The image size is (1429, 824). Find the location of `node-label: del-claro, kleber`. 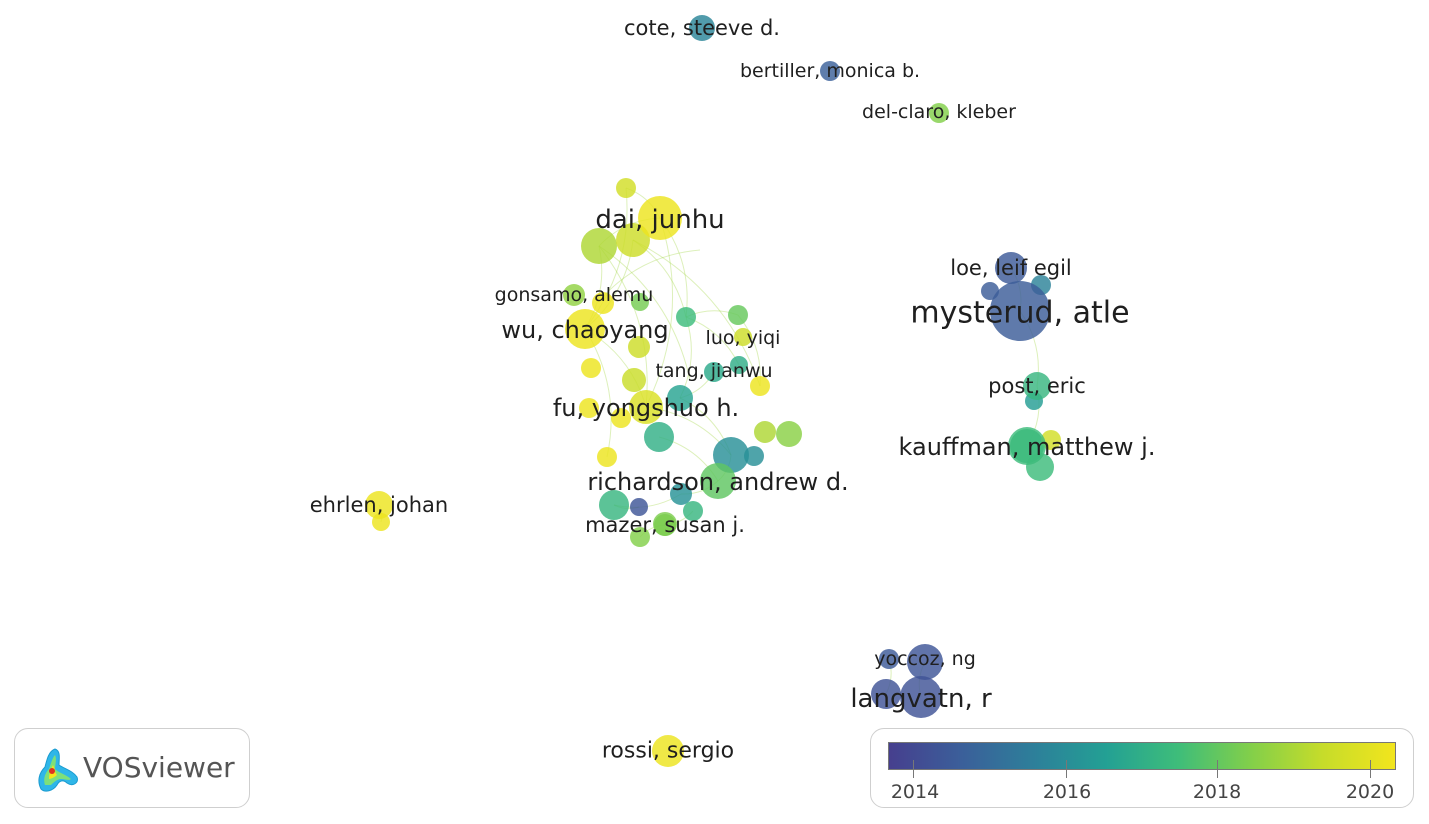

node-label: del-claro, kleber is located at coordinates (939, 112).